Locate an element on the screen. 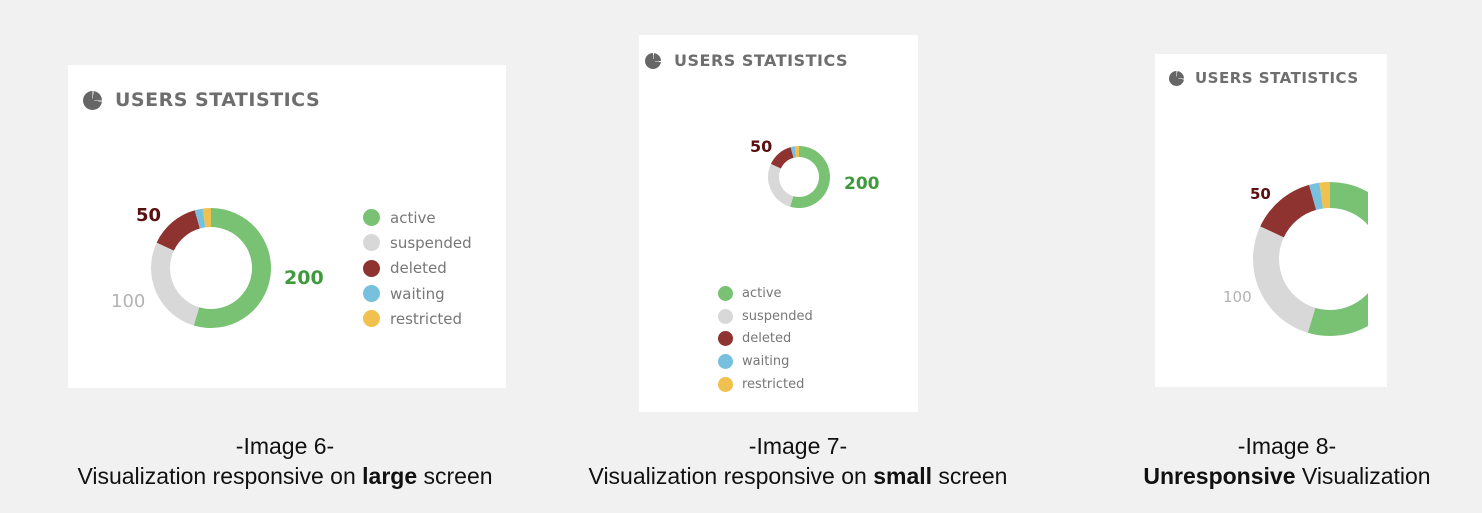  caption-number: -Image 6- is located at coordinates (285, 446).